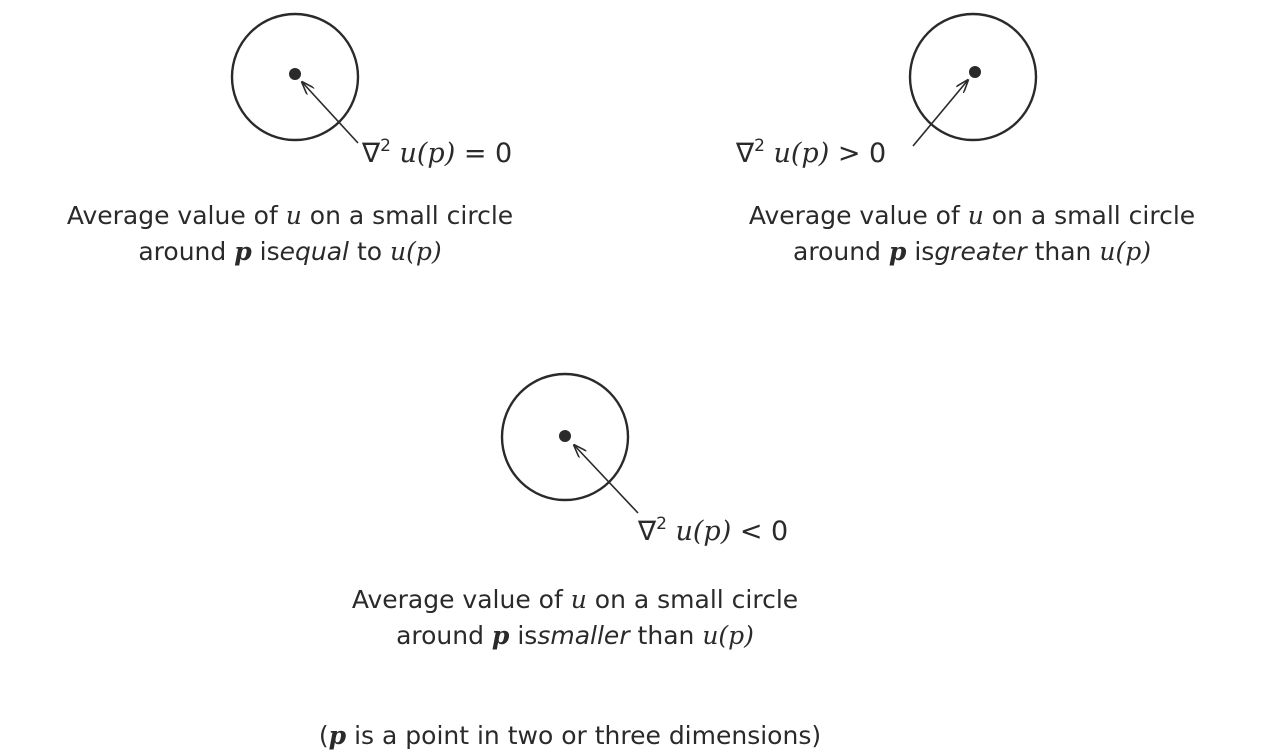 This screenshot has height=755, width=1274. Describe the element at coordinates (588, 735) in the screenshot. I see `footnote-text: is a point in two or three dimensions)` at that location.